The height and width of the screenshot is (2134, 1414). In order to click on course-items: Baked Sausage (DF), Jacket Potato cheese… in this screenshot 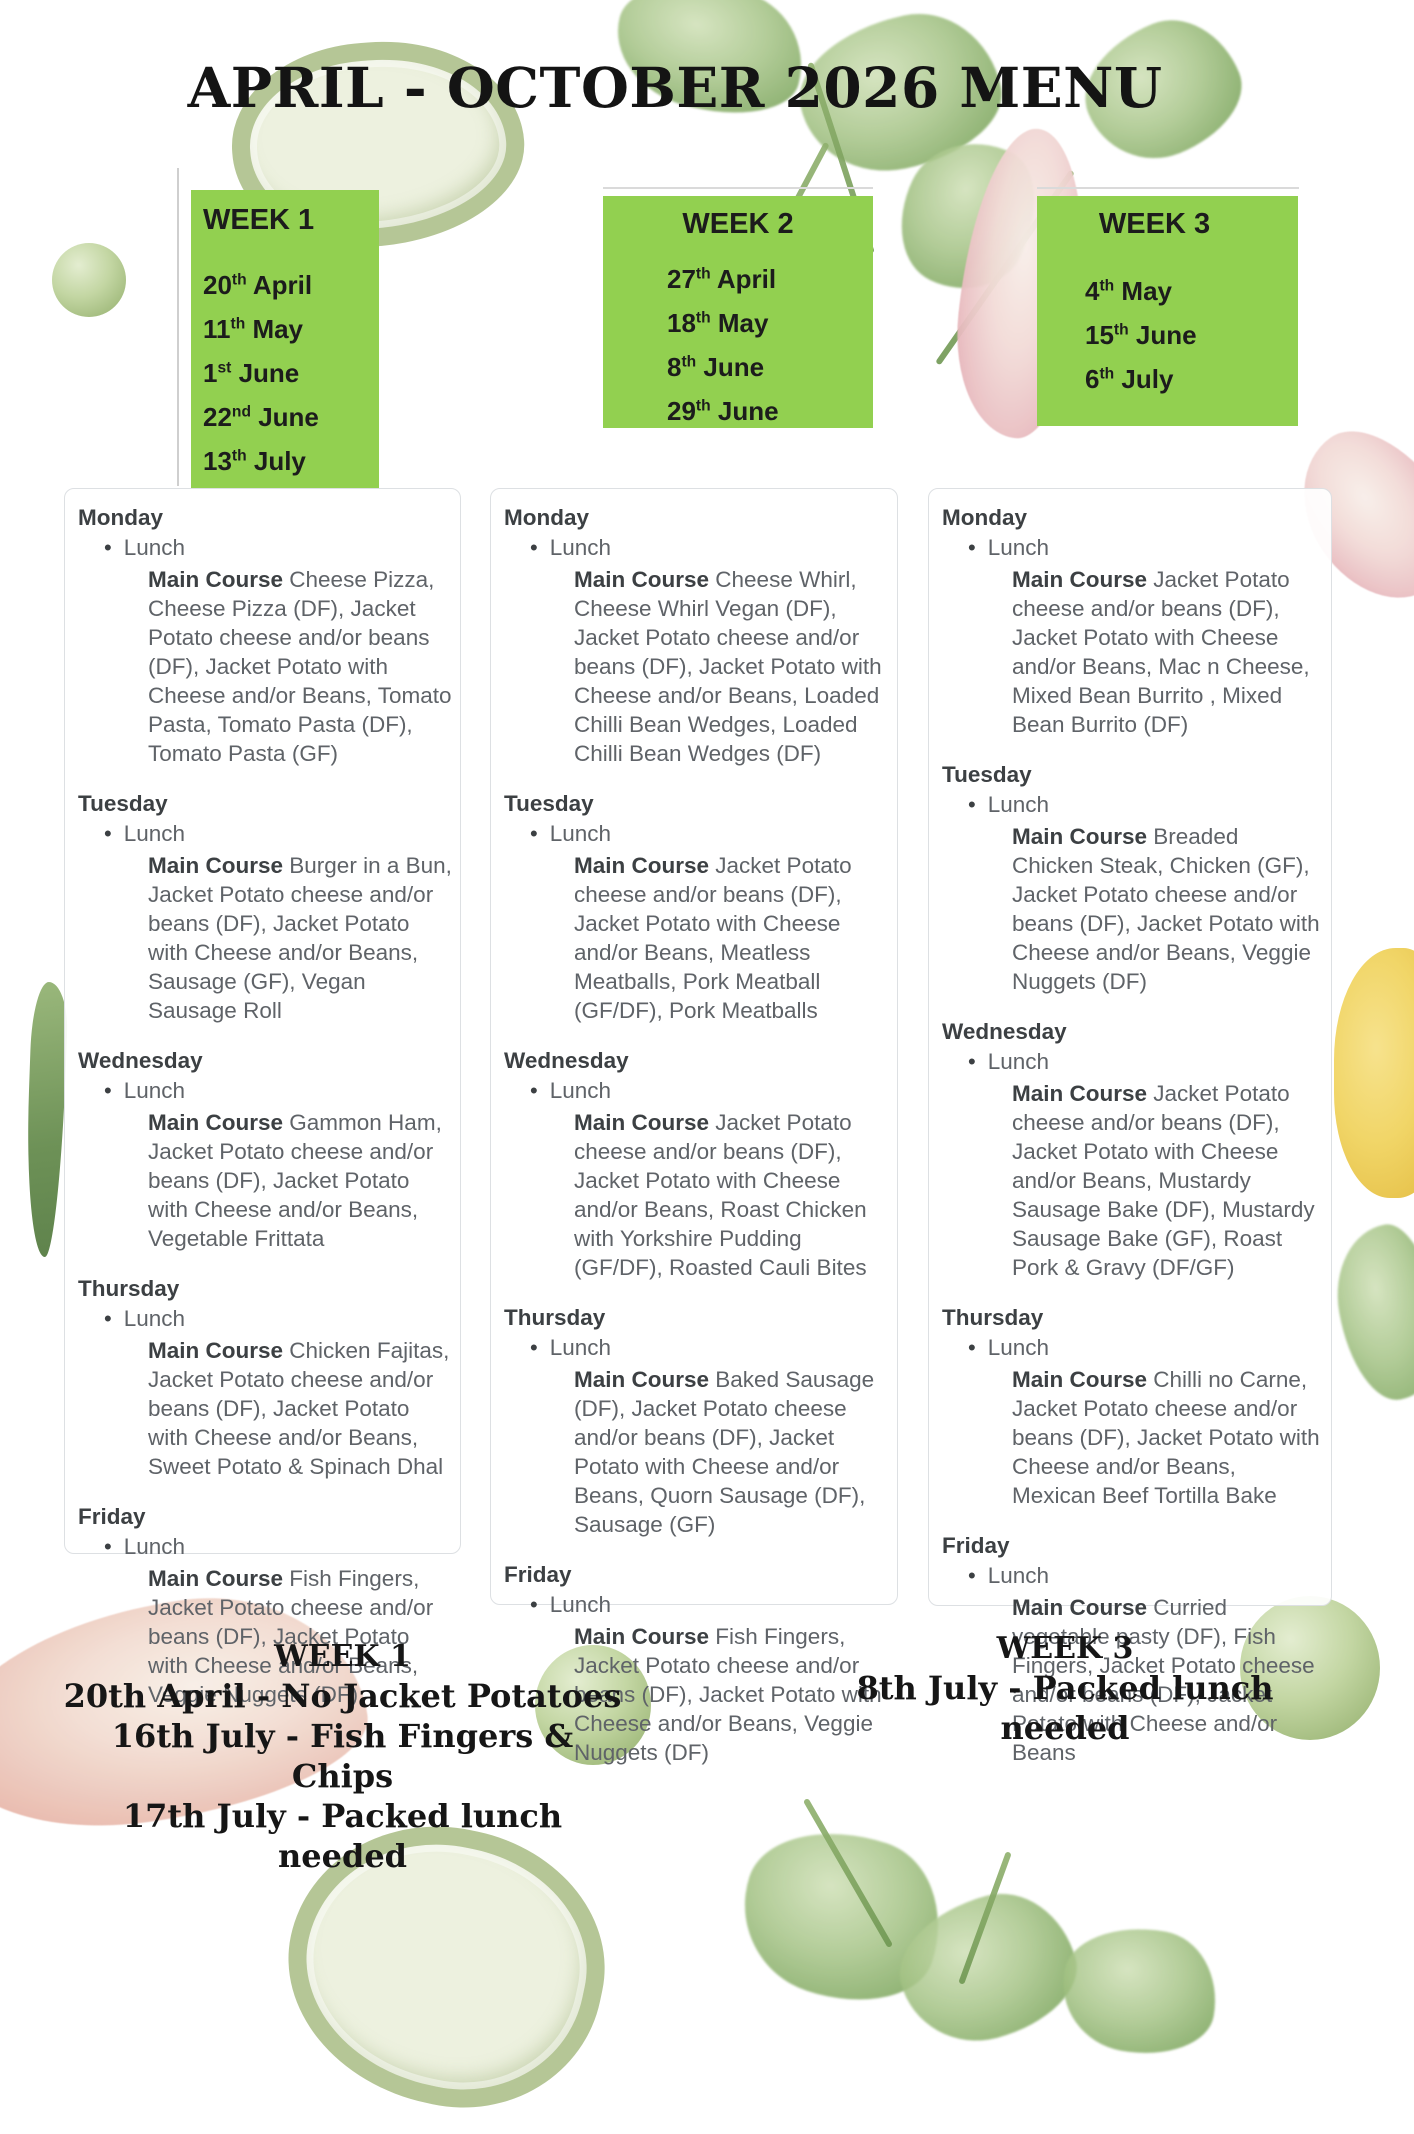, I will do `click(724, 1452)`.